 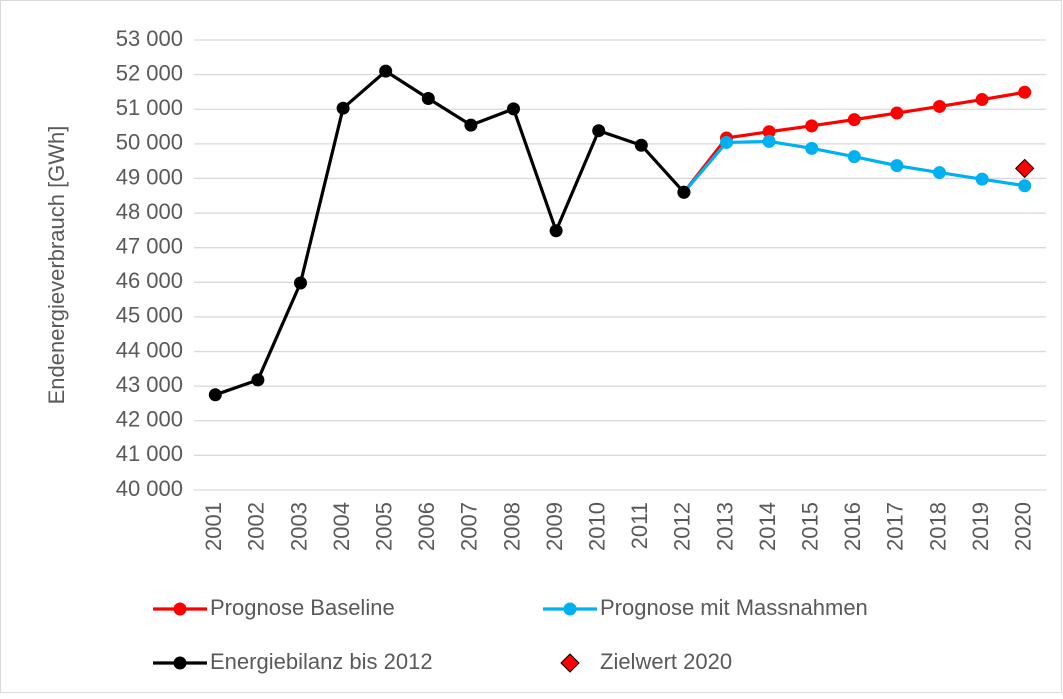 I want to click on y-tick-label: 42 000, so click(x=149, y=419).